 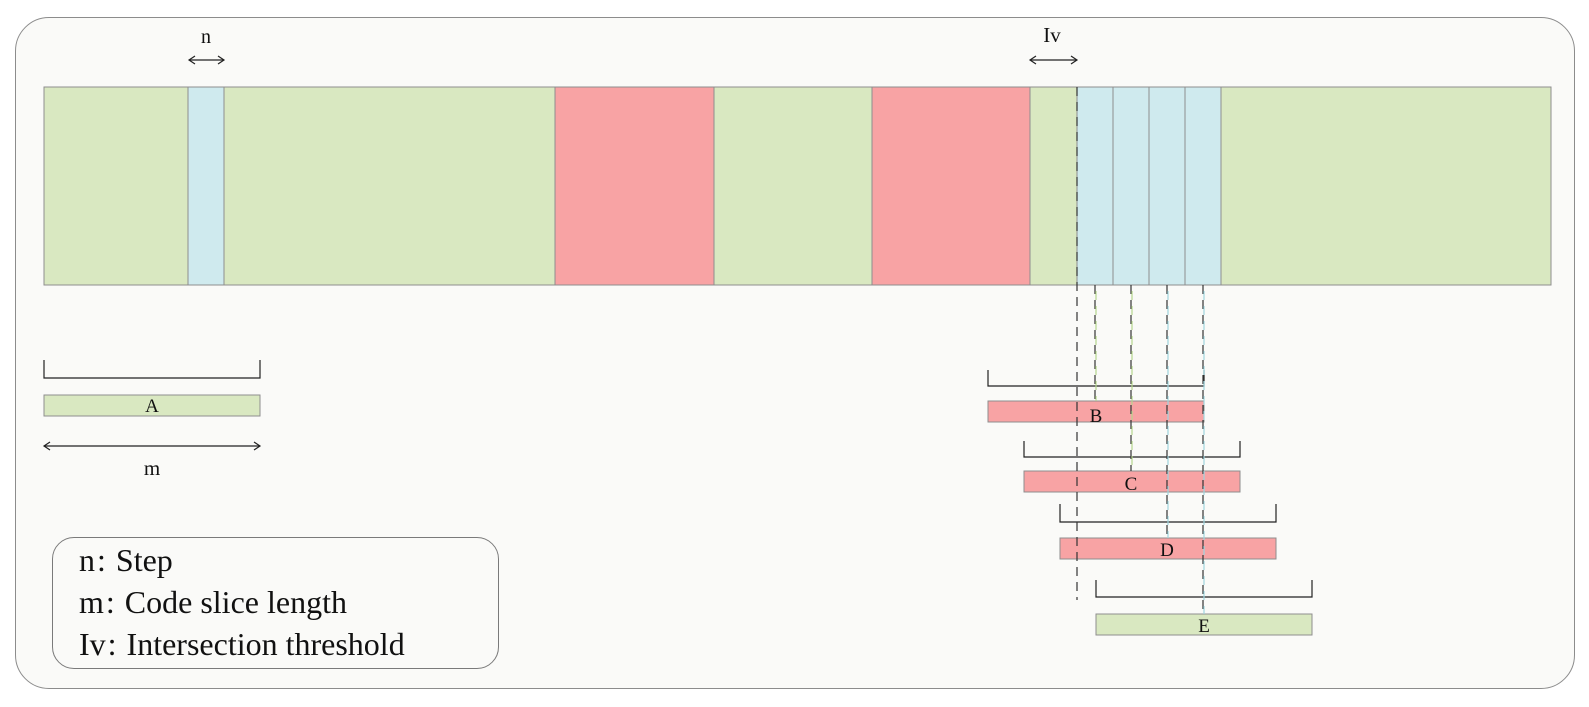 I want to click on slice-length-arrow, so click(x=152, y=446).